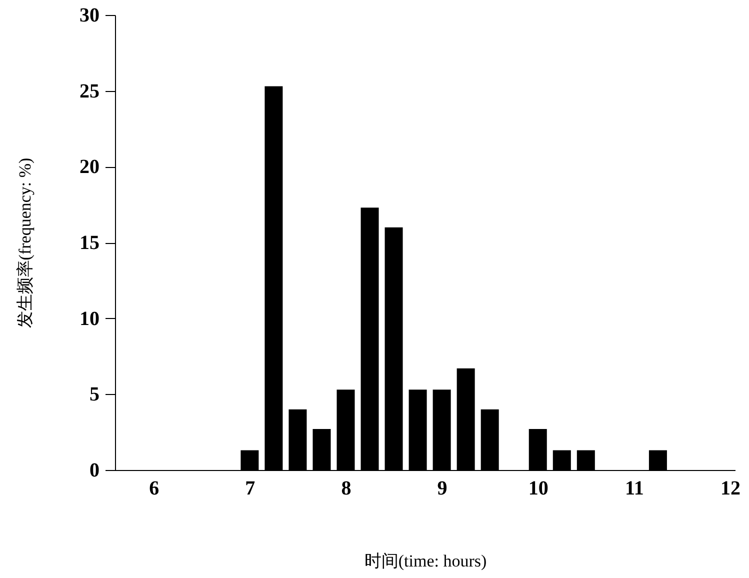  Describe the element at coordinates (95, 471) in the screenshot. I see `y-tick-label: 0` at that location.